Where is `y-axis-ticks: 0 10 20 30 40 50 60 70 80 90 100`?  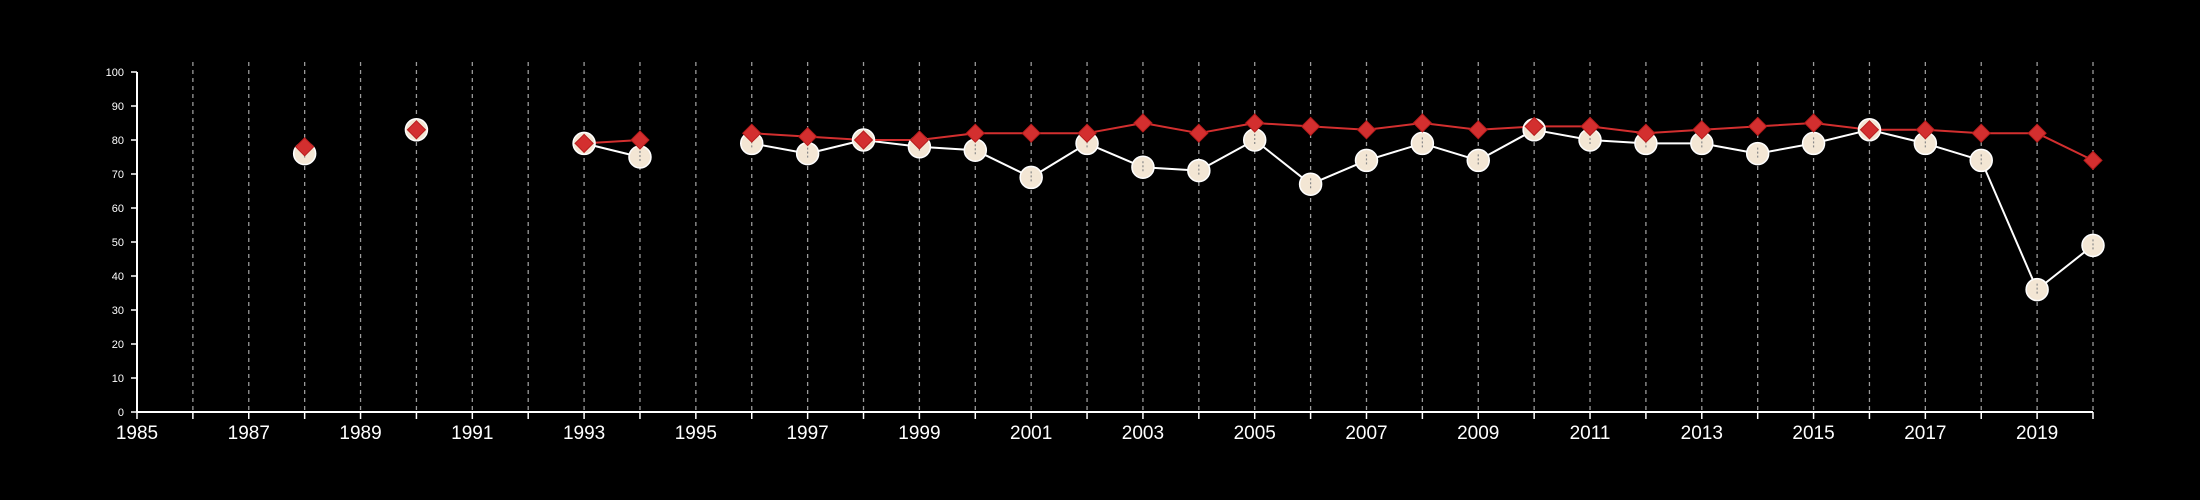
y-axis-ticks: 0 10 20 30 40 50 60 70 80 90 100 is located at coordinates (121, 243).